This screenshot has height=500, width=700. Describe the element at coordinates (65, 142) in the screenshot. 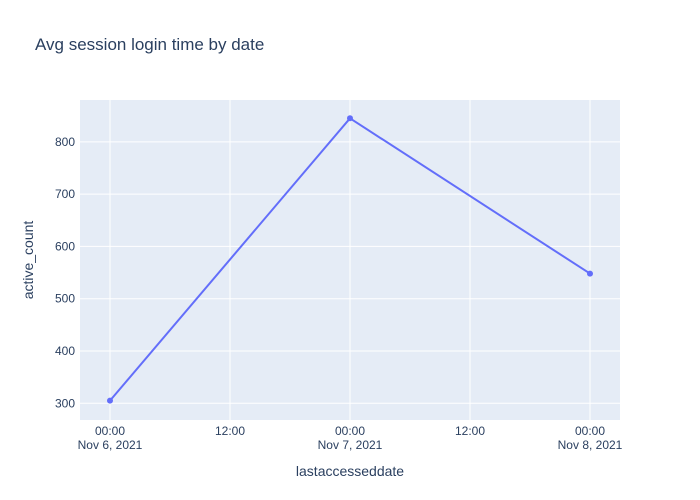

I see `y-tick-label: 800` at that location.